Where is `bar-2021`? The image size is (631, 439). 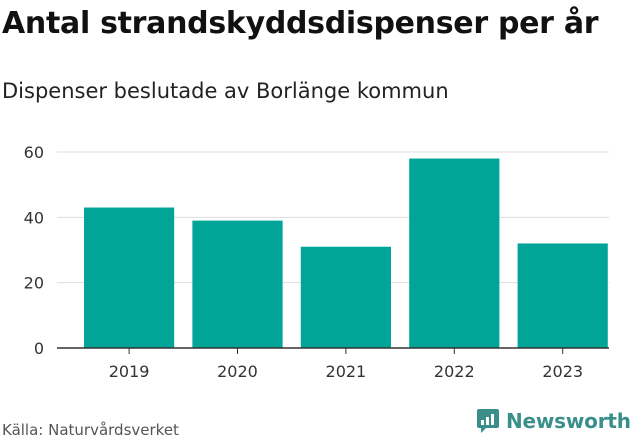 bar-2021 is located at coordinates (345, 297).